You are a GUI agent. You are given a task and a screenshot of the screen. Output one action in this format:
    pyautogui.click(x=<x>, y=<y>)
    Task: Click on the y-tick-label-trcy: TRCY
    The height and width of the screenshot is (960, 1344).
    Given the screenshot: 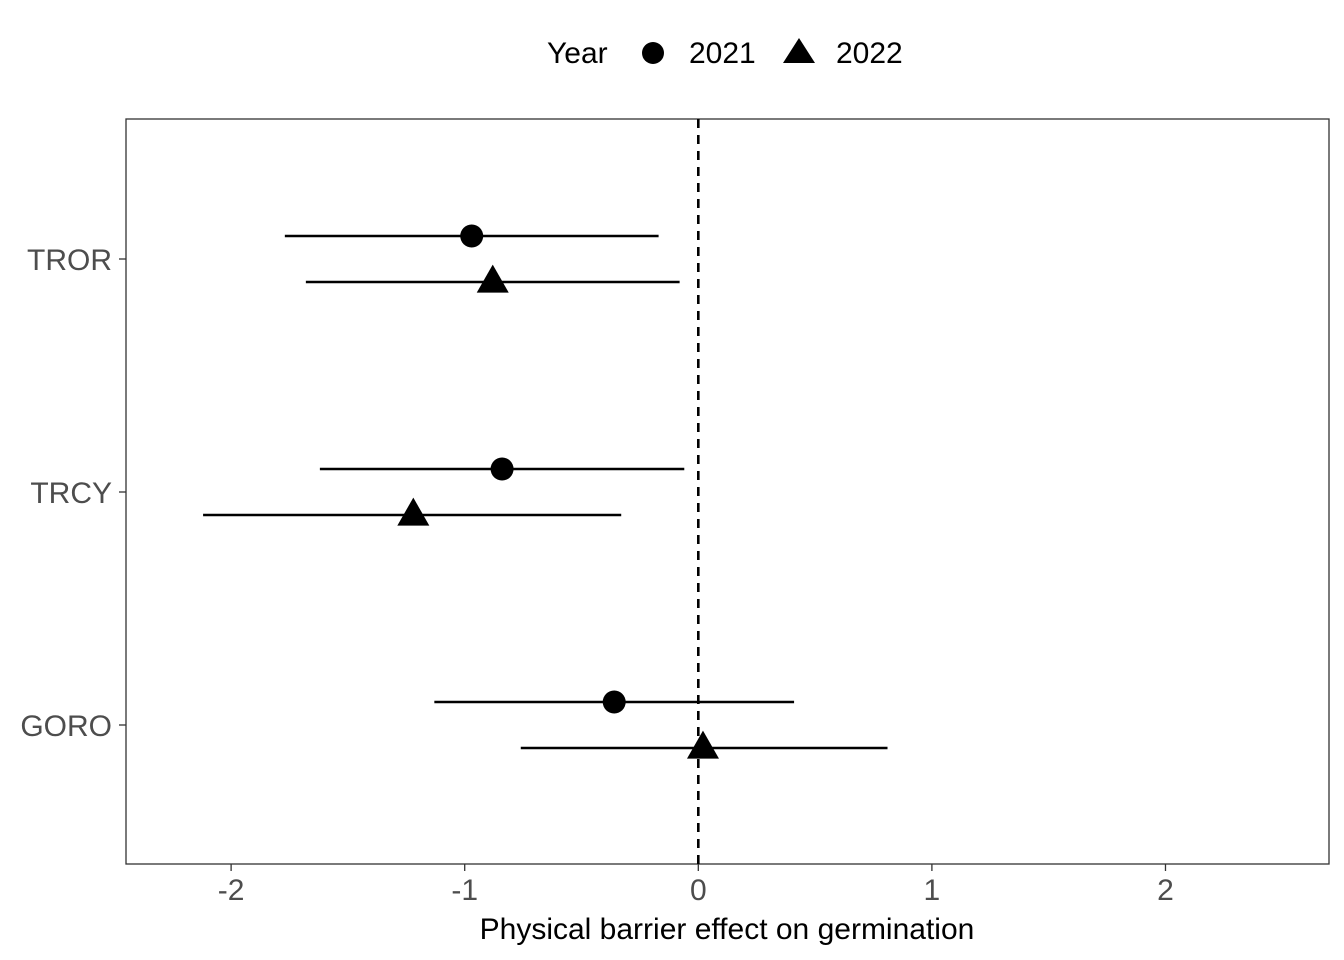 What is the action you would take?
    pyautogui.click(x=71, y=493)
    